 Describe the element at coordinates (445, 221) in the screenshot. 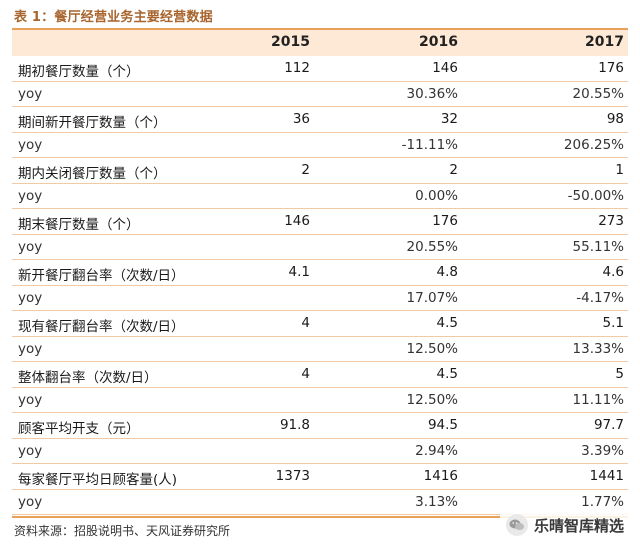

I see `cell-2016: 176` at that location.